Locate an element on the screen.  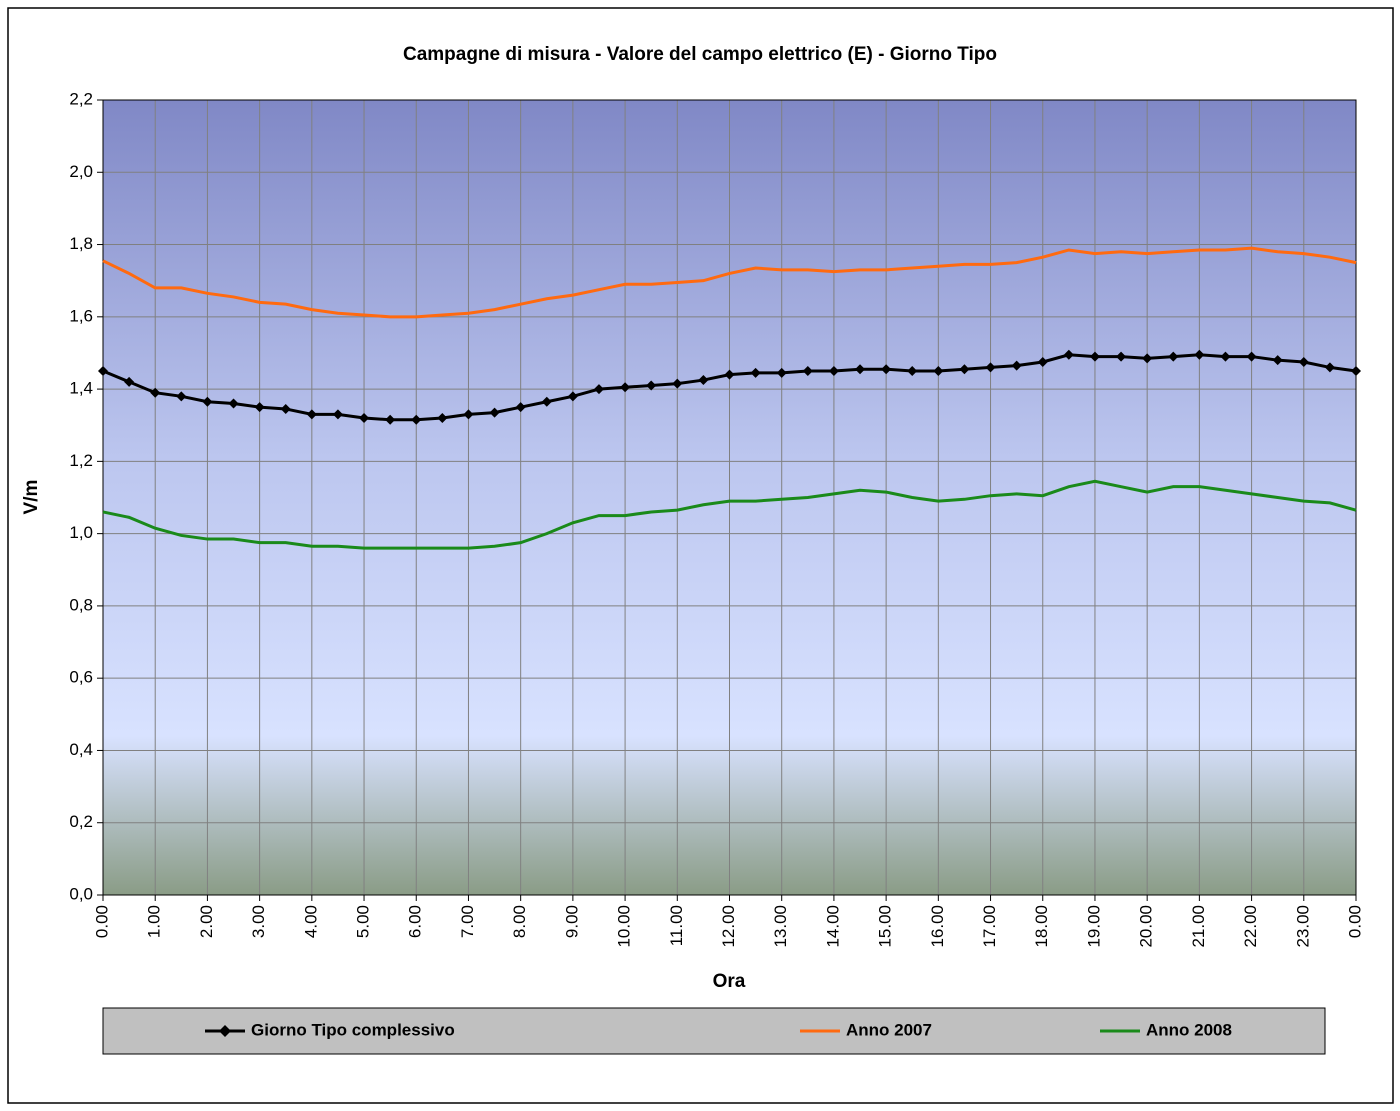
legend-label: Anno 2007 is located at coordinates (889, 1029).